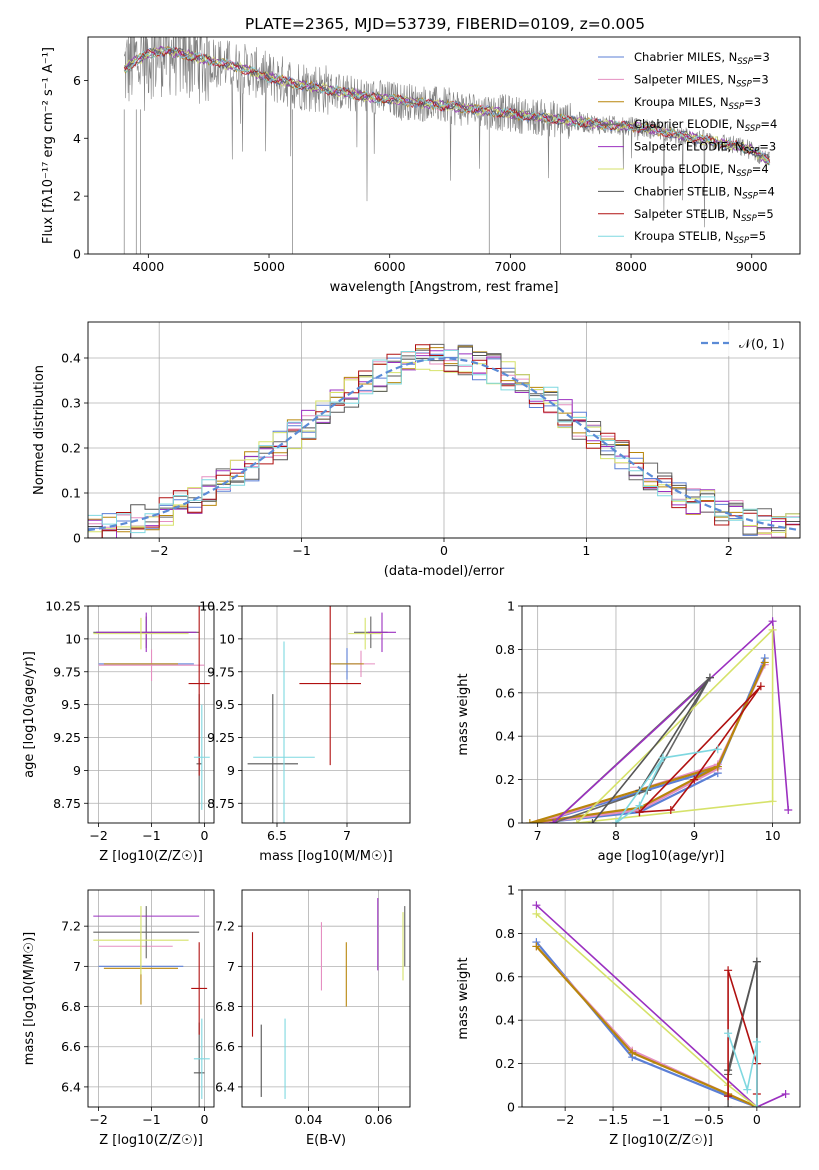 Image resolution: width=819 pixels, height=1170 pixels. What do you see at coordinates (689, 147) in the screenshot?
I see `legend-text-part: Salpeter ELODIE, N` at bounding box center [689, 147].